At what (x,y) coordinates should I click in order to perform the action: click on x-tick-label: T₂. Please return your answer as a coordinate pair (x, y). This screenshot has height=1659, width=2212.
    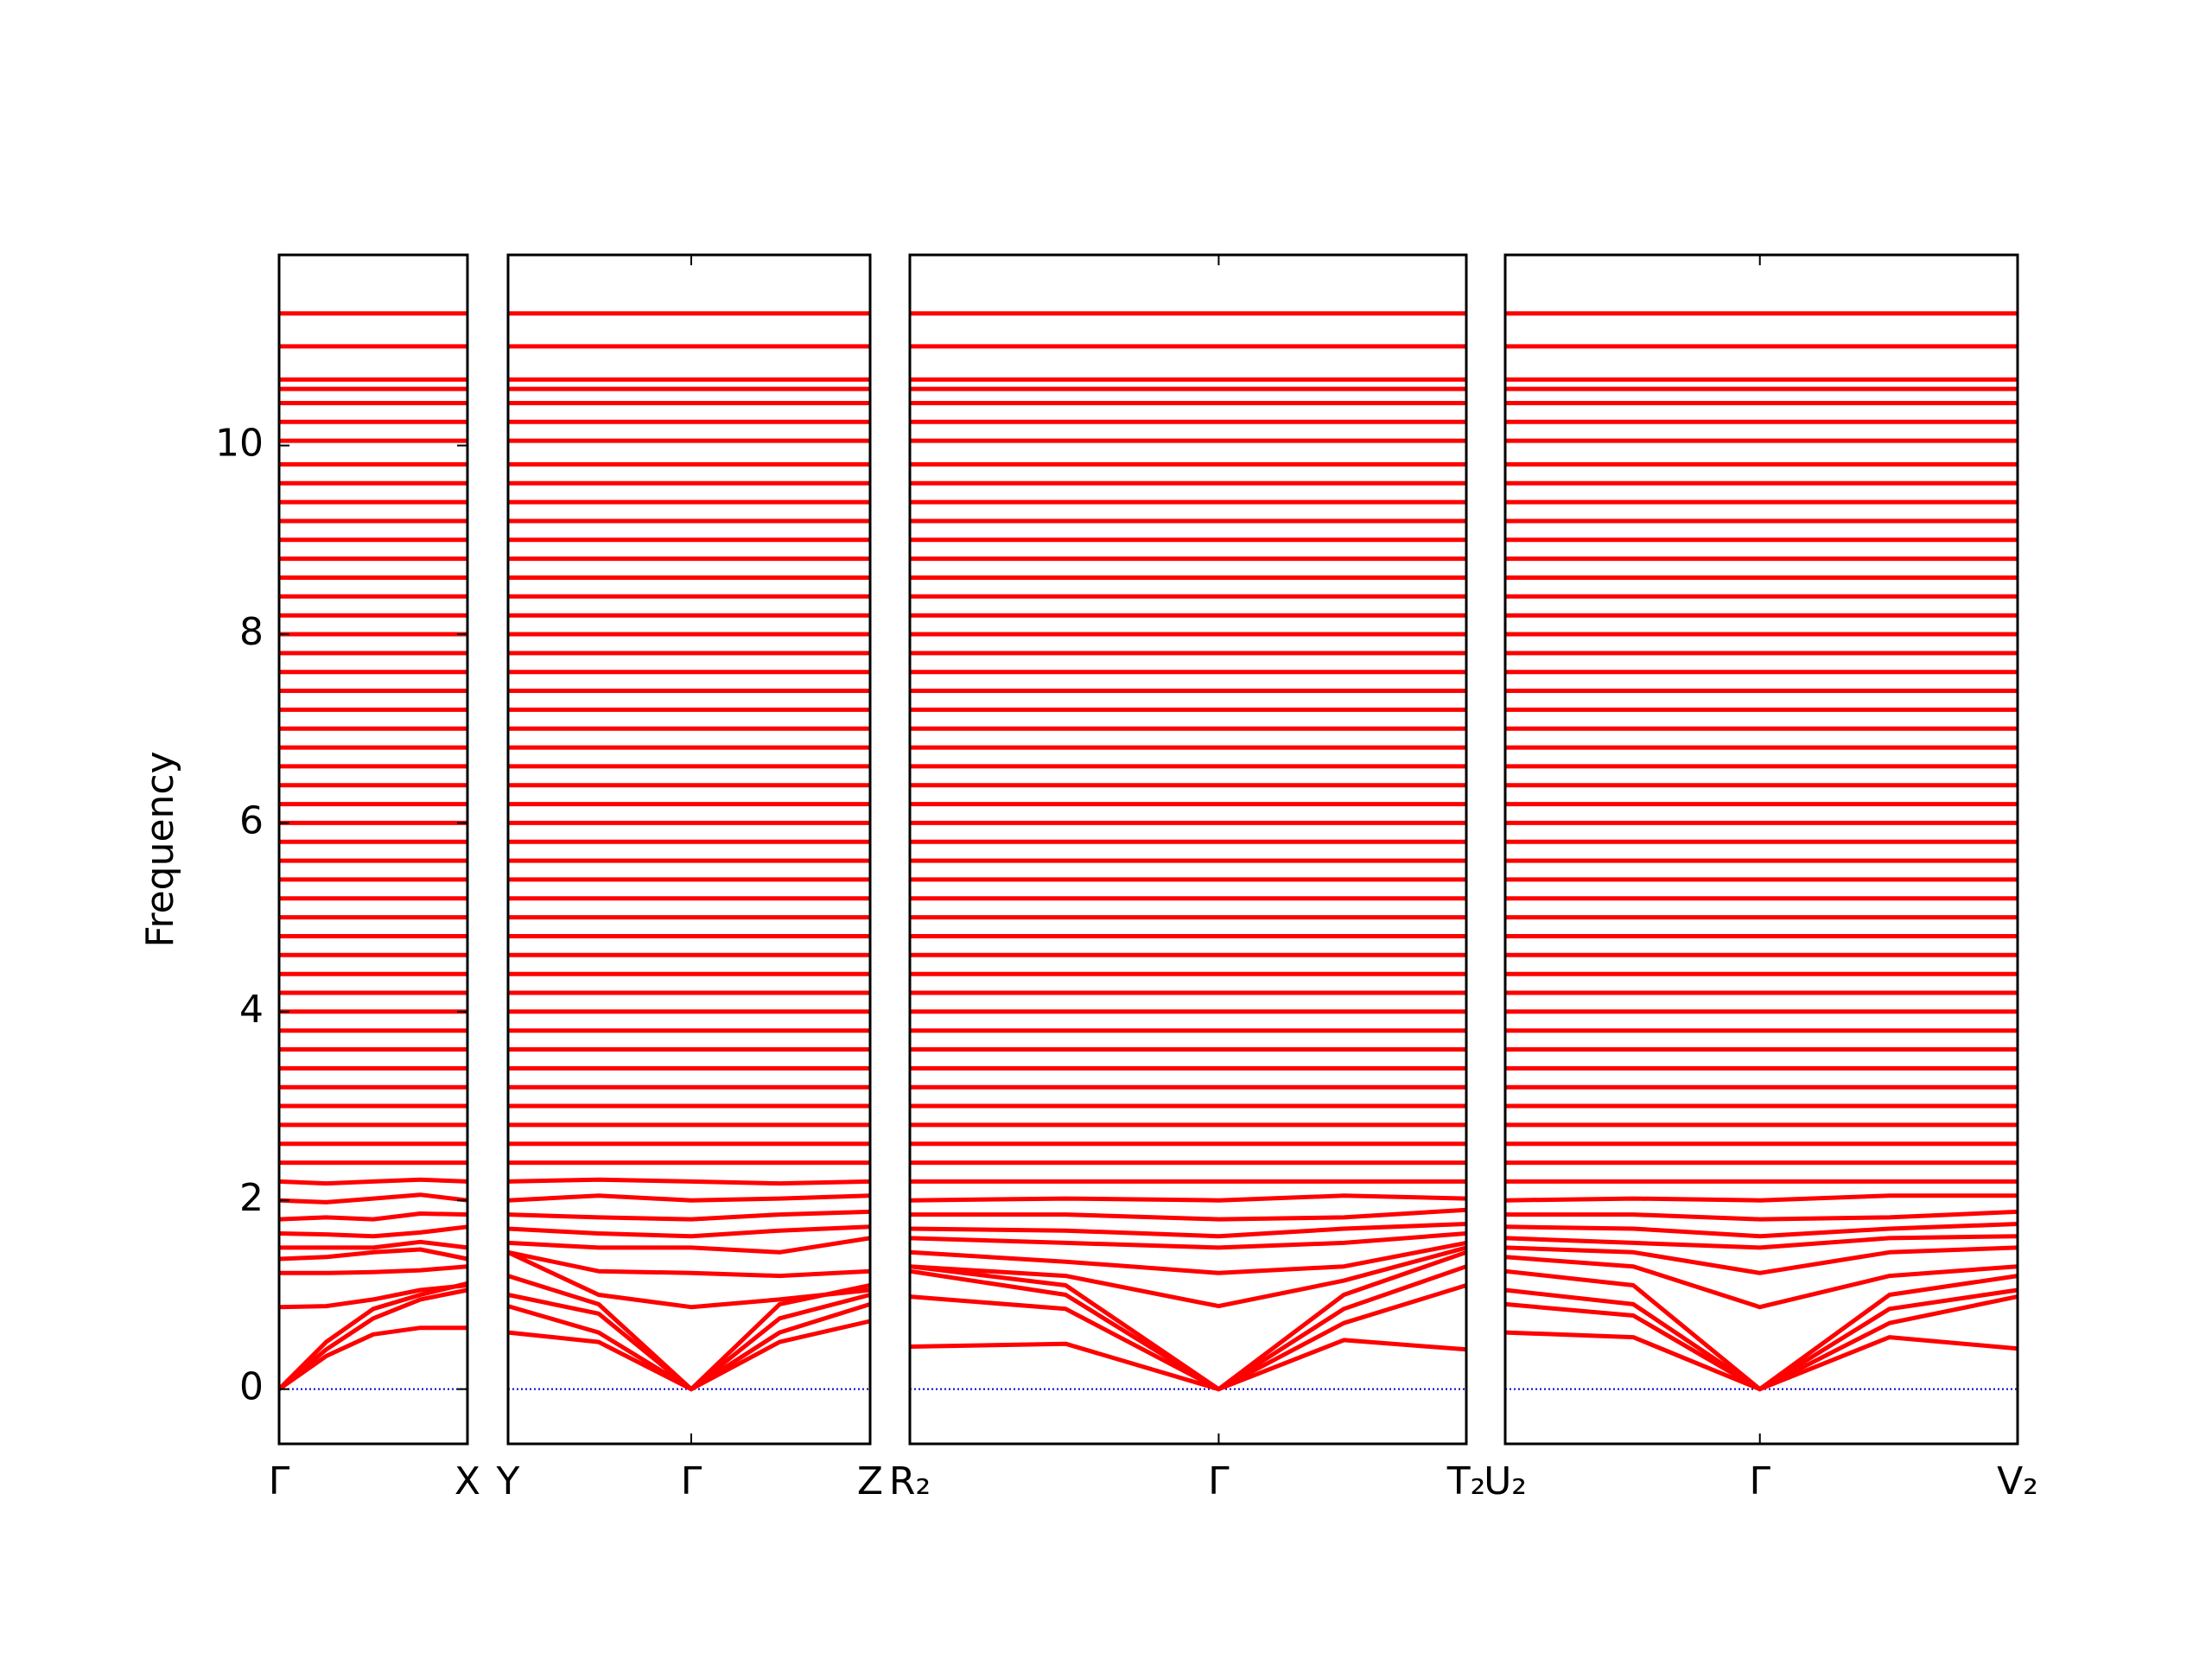
    Looking at the image, I should click on (1466, 1481).